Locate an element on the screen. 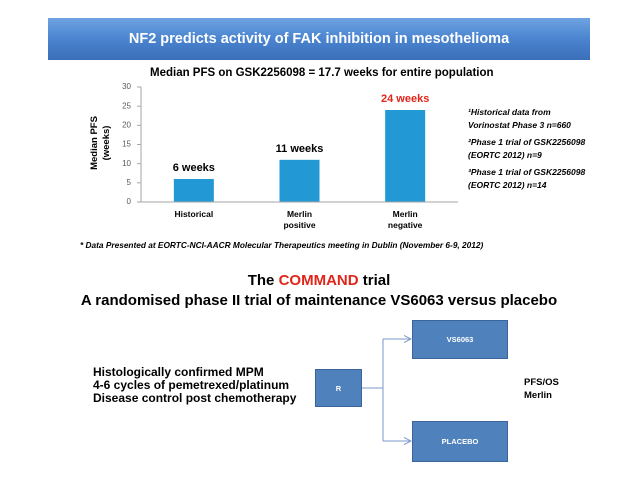  arm-label: PLACEBO is located at coordinates (460, 441).